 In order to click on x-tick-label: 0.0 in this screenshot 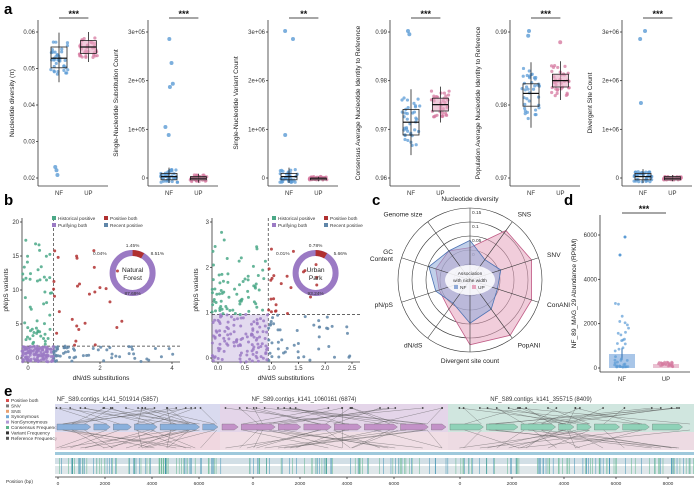, I will do `click(218, 369)`.